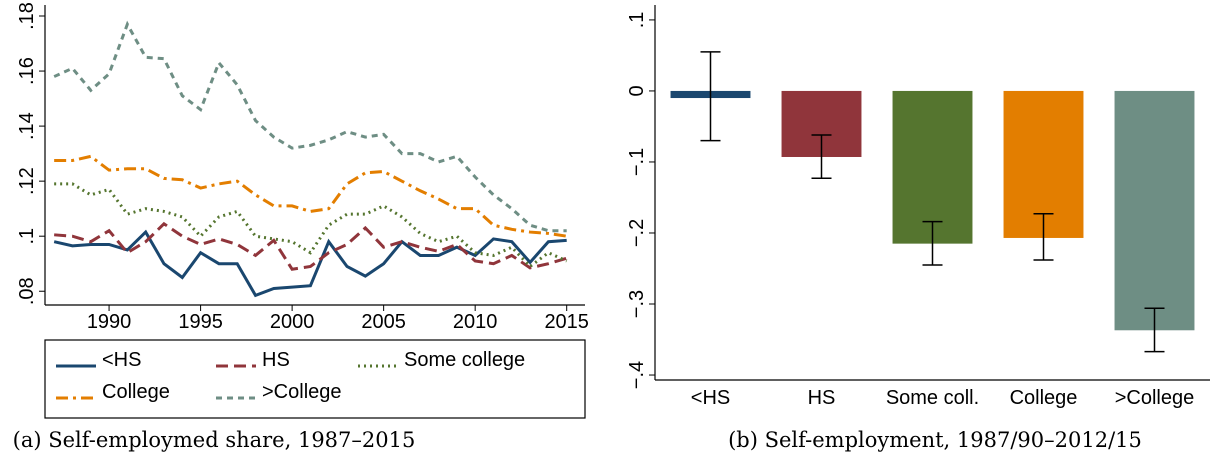 The image size is (1221, 465). Describe the element at coordinates (292, 322) in the screenshot. I see `x-tick-label: 2000` at that location.